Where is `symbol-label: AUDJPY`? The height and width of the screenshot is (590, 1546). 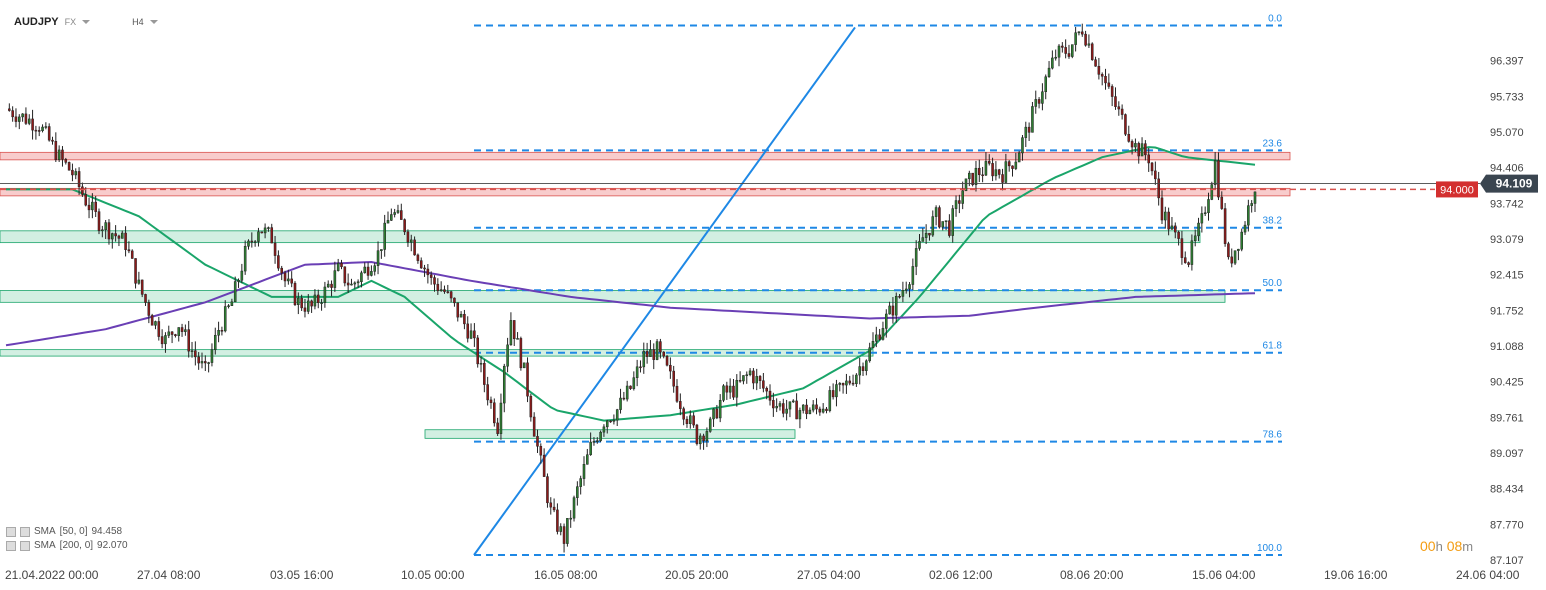 symbol-label: AUDJPY is located at coordinates (36, 22).